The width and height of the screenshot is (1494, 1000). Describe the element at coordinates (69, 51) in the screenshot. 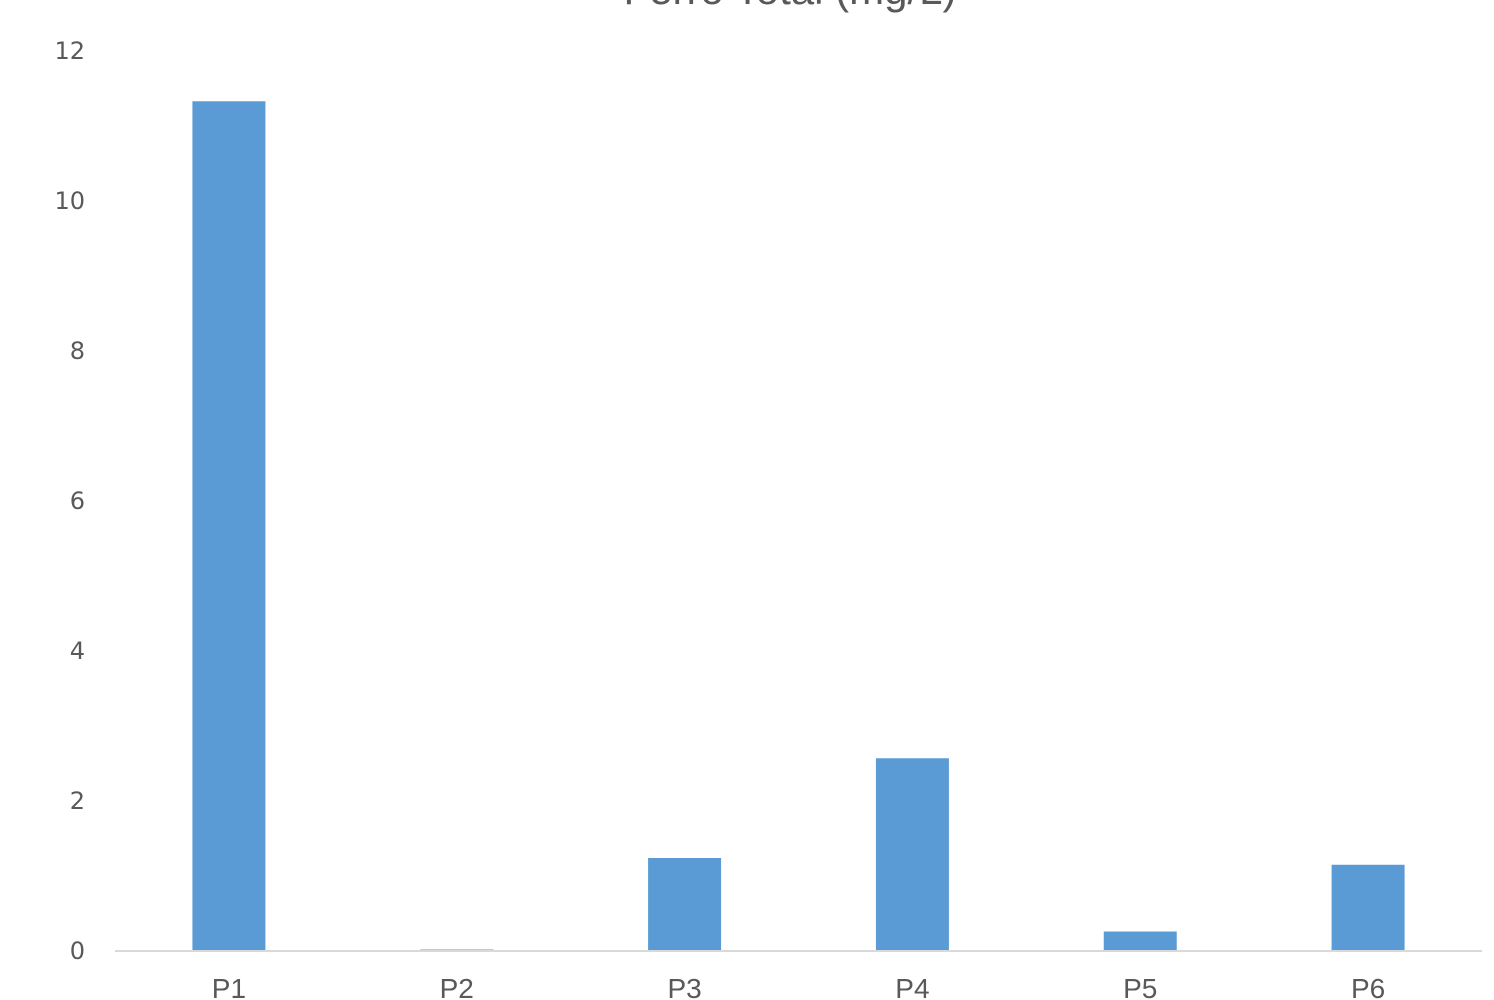

I see `y-tick-label: 12` at that location.